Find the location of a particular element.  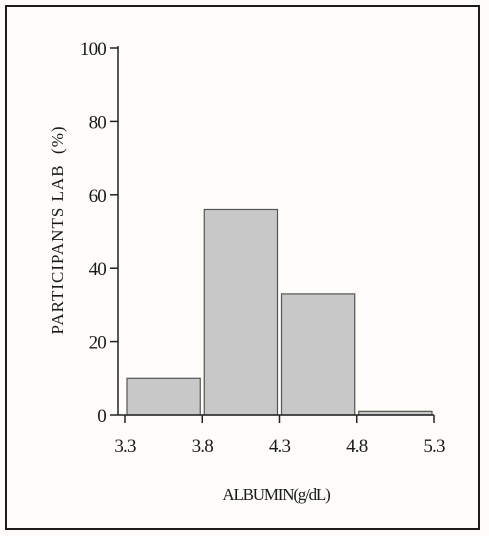

y-tick-label: 100 is located at coordinates (93, 49).